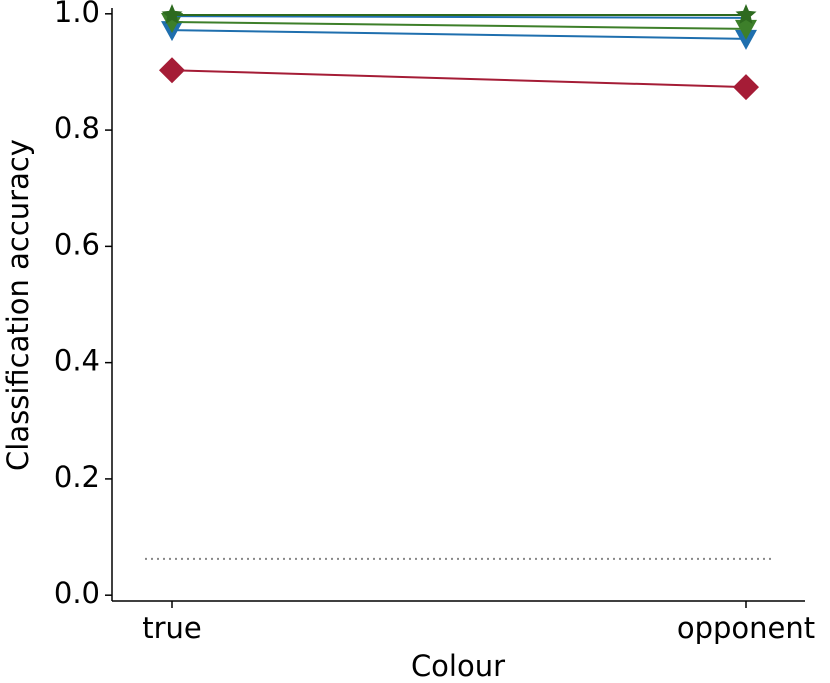  Describe the element at coordinates (77, 244) in the screenshot. I see `y-tick-label: 0.6` at that location.